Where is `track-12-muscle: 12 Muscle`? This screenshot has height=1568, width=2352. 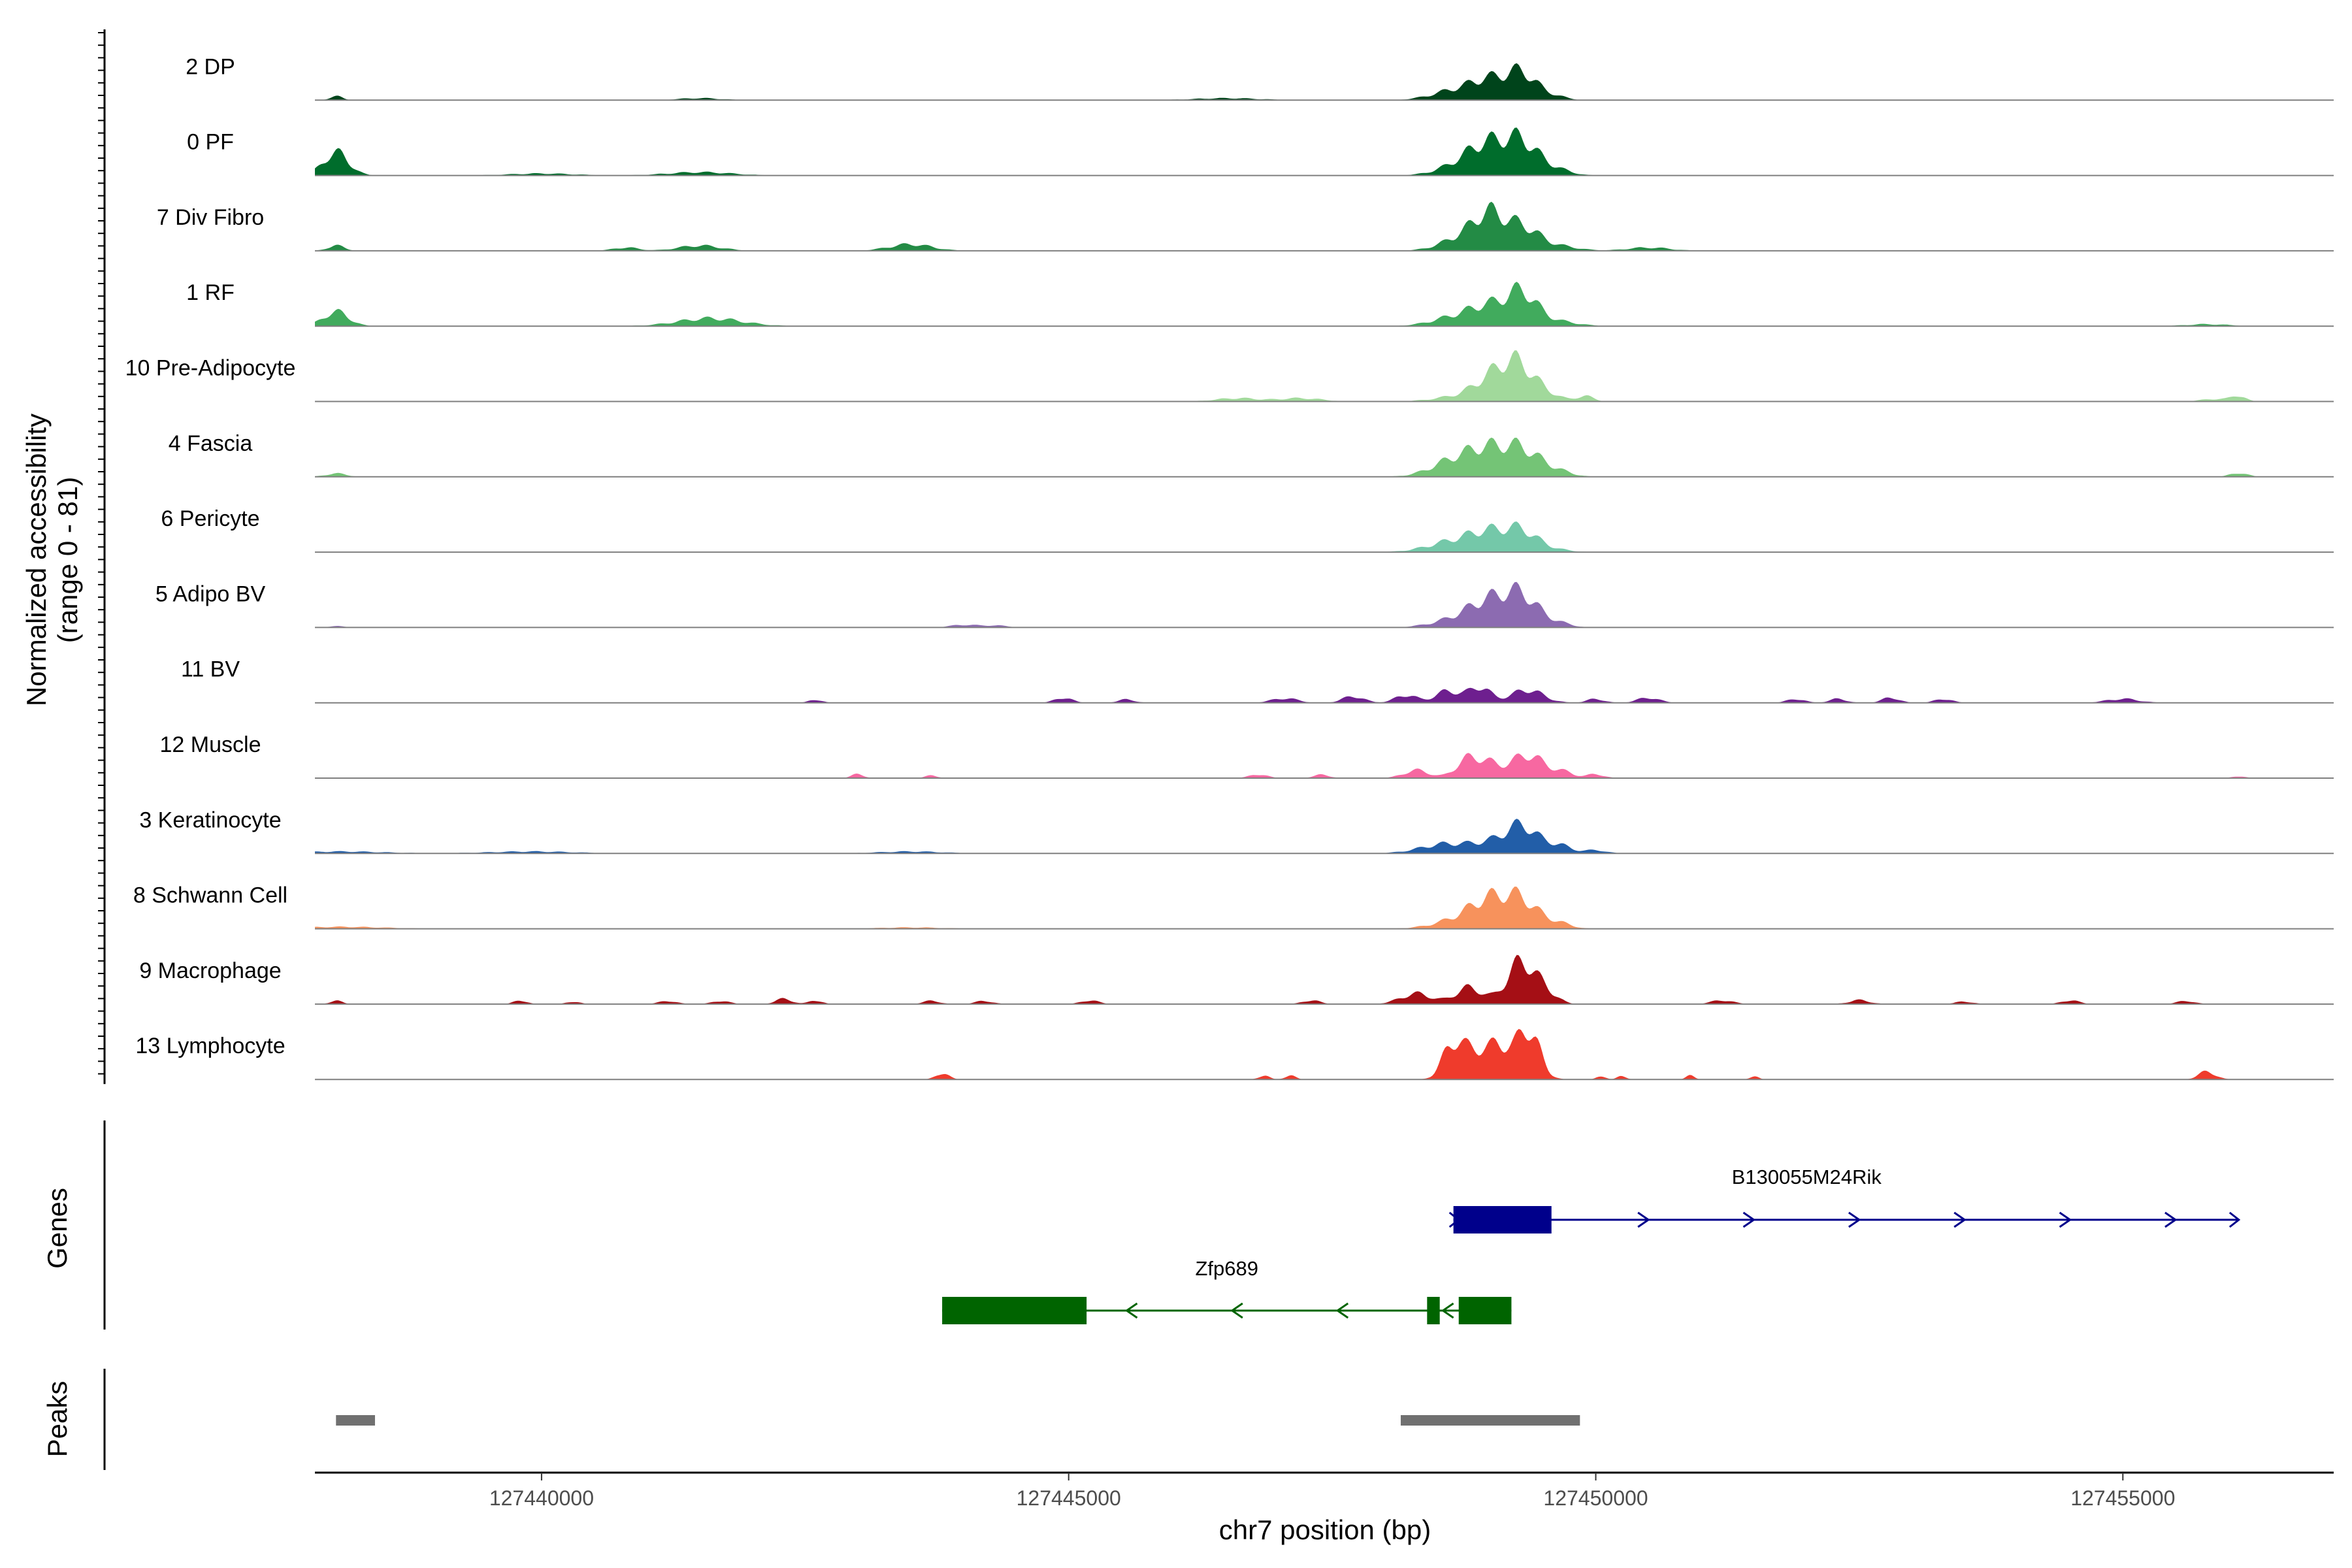 track-12-muscle: 12 Muscle is located at coordinates (1247, 755).